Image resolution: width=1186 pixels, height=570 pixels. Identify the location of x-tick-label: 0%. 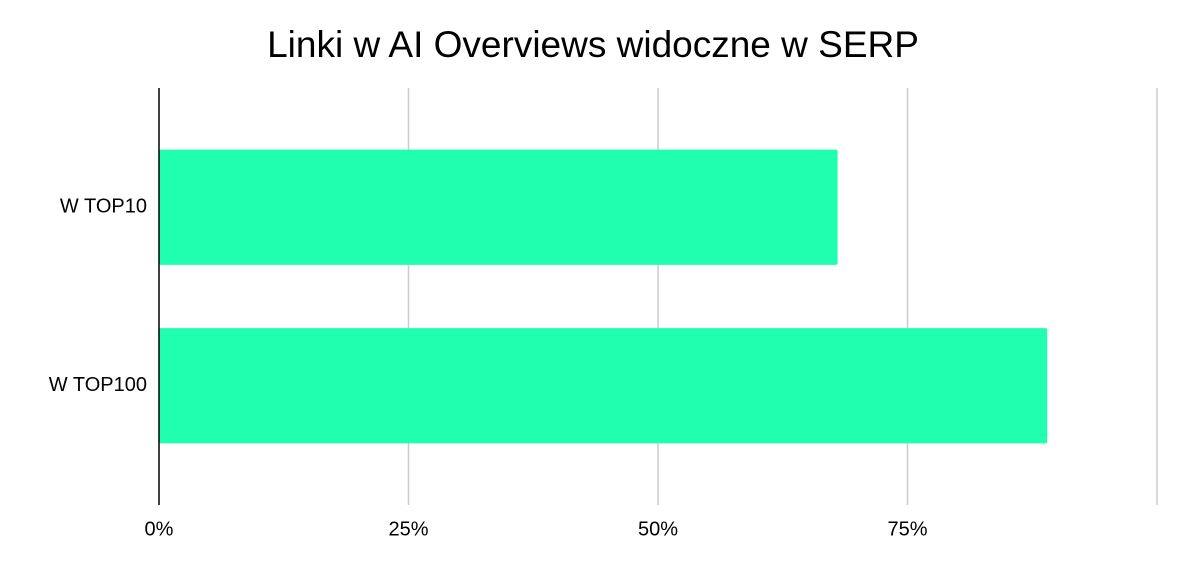
(159, 529).